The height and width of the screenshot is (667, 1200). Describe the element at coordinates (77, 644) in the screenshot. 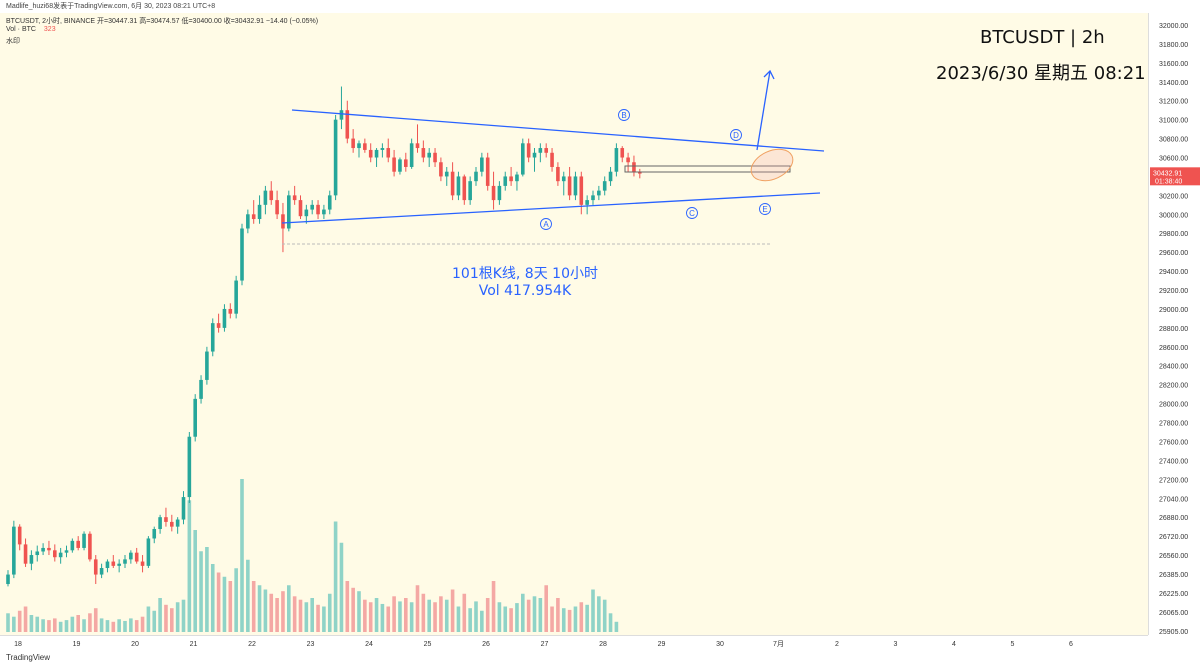

I see `time-tick-label: 19` at that location.